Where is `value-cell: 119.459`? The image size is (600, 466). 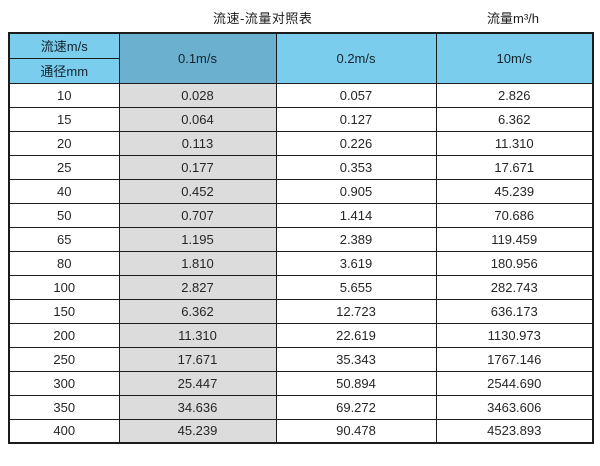 value-cell: 119.459 is located at coordinates (514, 239).